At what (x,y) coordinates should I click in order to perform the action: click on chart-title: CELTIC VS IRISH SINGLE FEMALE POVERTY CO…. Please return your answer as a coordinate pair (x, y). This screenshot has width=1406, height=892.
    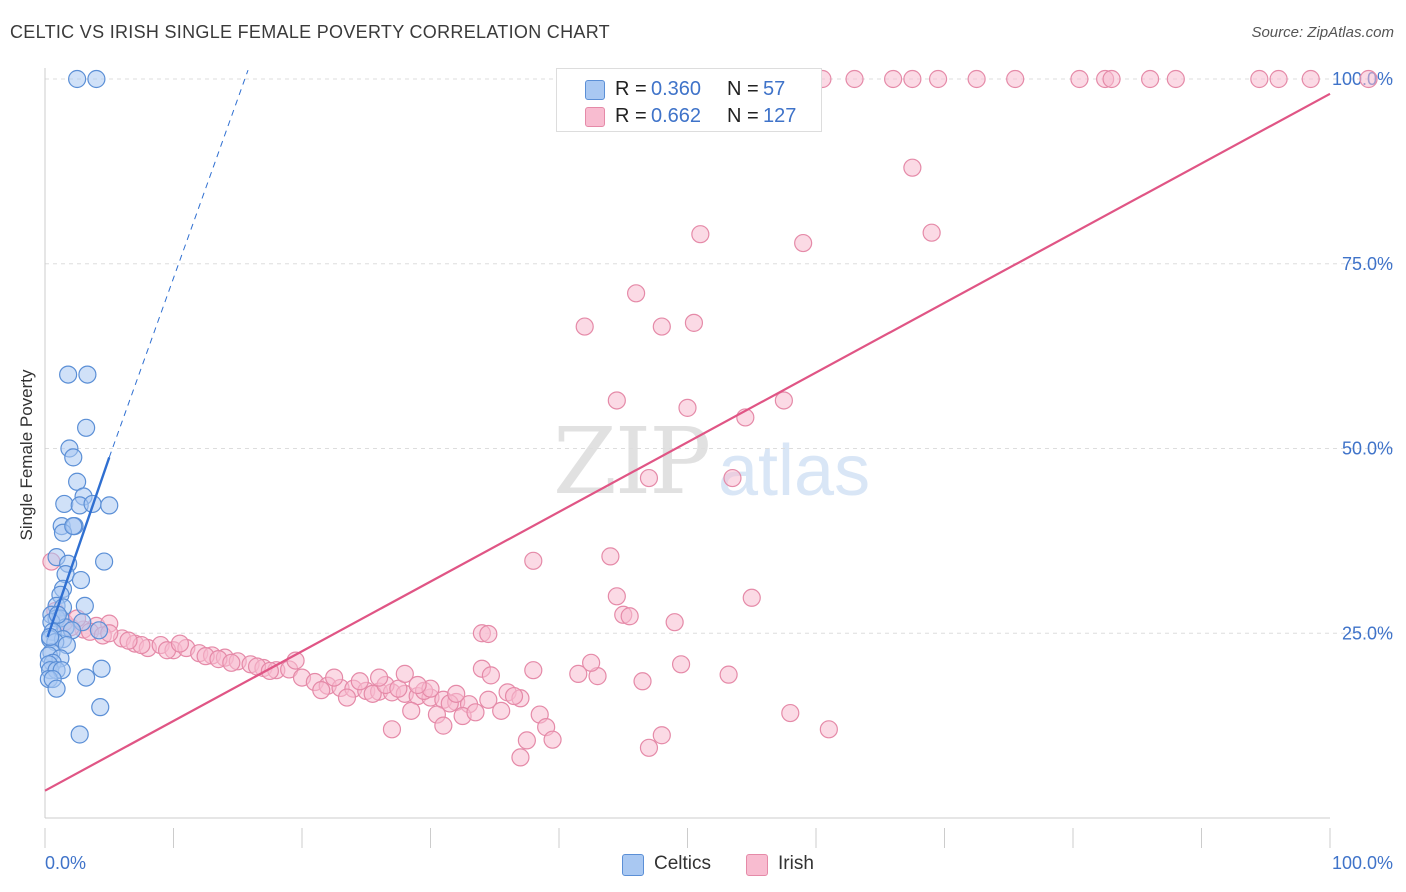
    Looking at the image, I should click on (310, 32).